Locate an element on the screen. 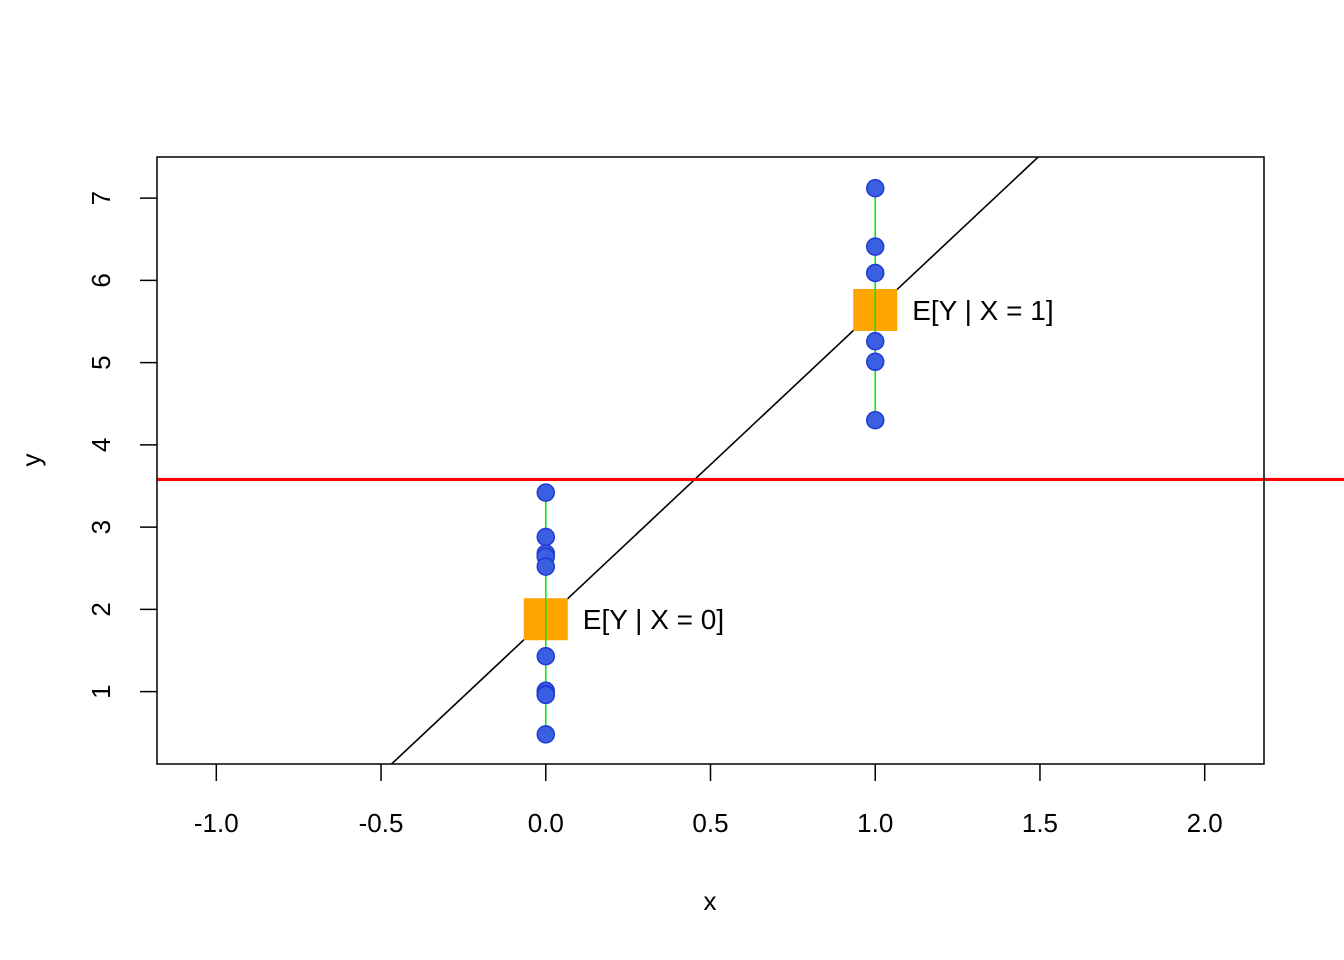  x-axis-label: x is located at coordinates (710, 901).